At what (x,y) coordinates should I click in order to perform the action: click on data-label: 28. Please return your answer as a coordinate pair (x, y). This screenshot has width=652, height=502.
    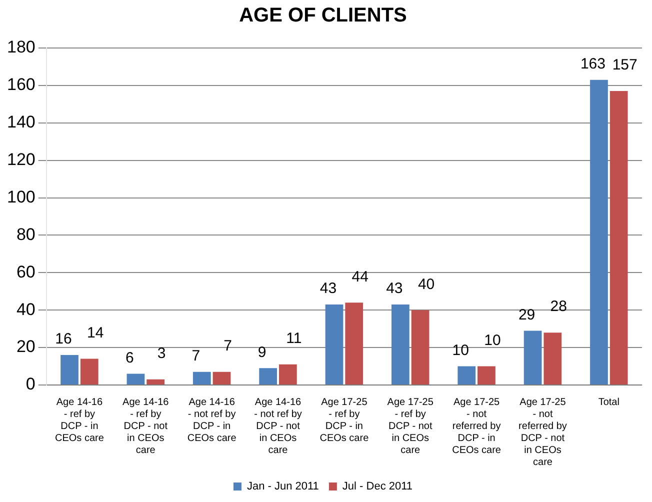
    Looking at the image, I should click on (558, 307).